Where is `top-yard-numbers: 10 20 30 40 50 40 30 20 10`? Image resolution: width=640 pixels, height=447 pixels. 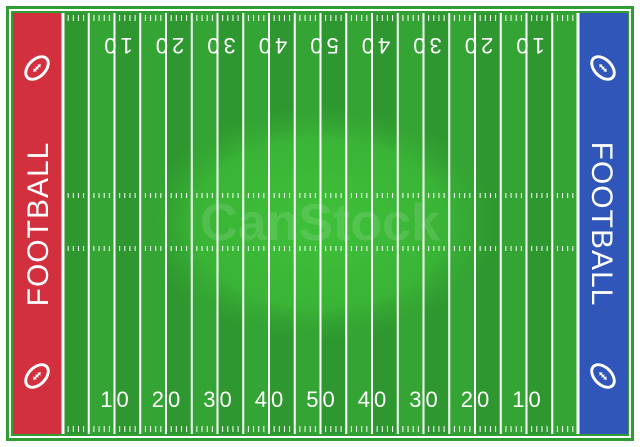 top-yard-numbers: 10 20 30 40 50 40 30 20 10 is located at coordinates (322, 45).